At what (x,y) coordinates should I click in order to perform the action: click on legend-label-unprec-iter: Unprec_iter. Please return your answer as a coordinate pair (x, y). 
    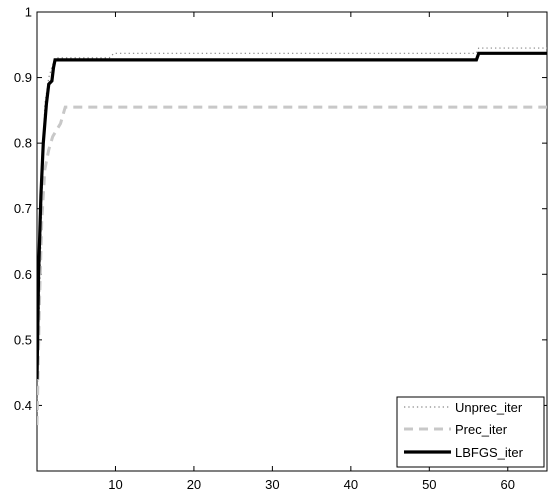
    Looking at the image, I should click on (489, 407).